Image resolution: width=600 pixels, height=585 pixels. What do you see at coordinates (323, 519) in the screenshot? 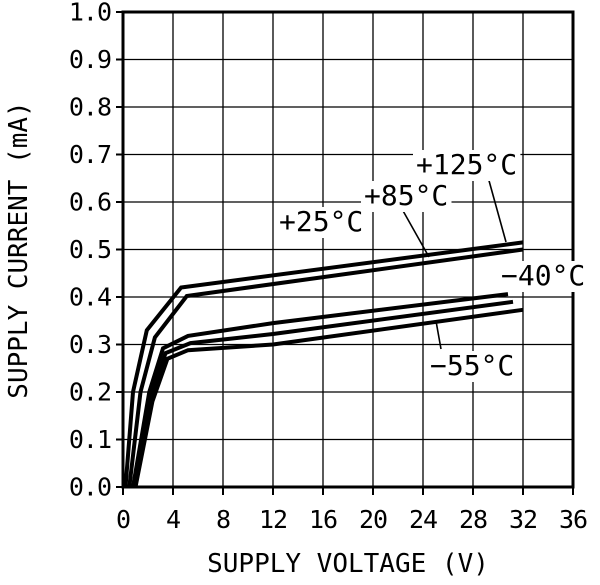
I see `x-tick-label: 16` at bounding box center [323, 519].